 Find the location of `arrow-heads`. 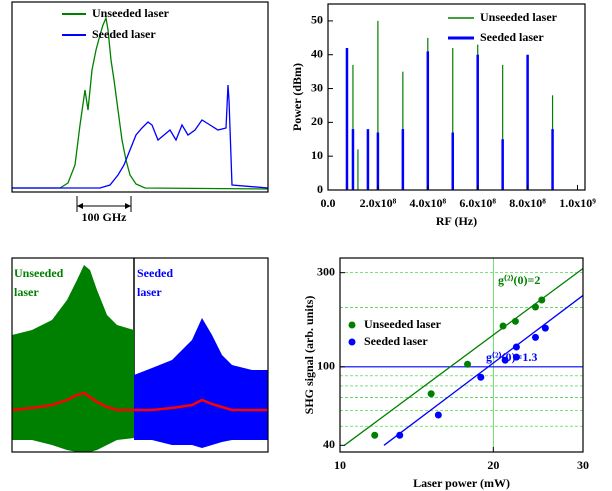

arrow-heads is located at coordinates (104, 206).